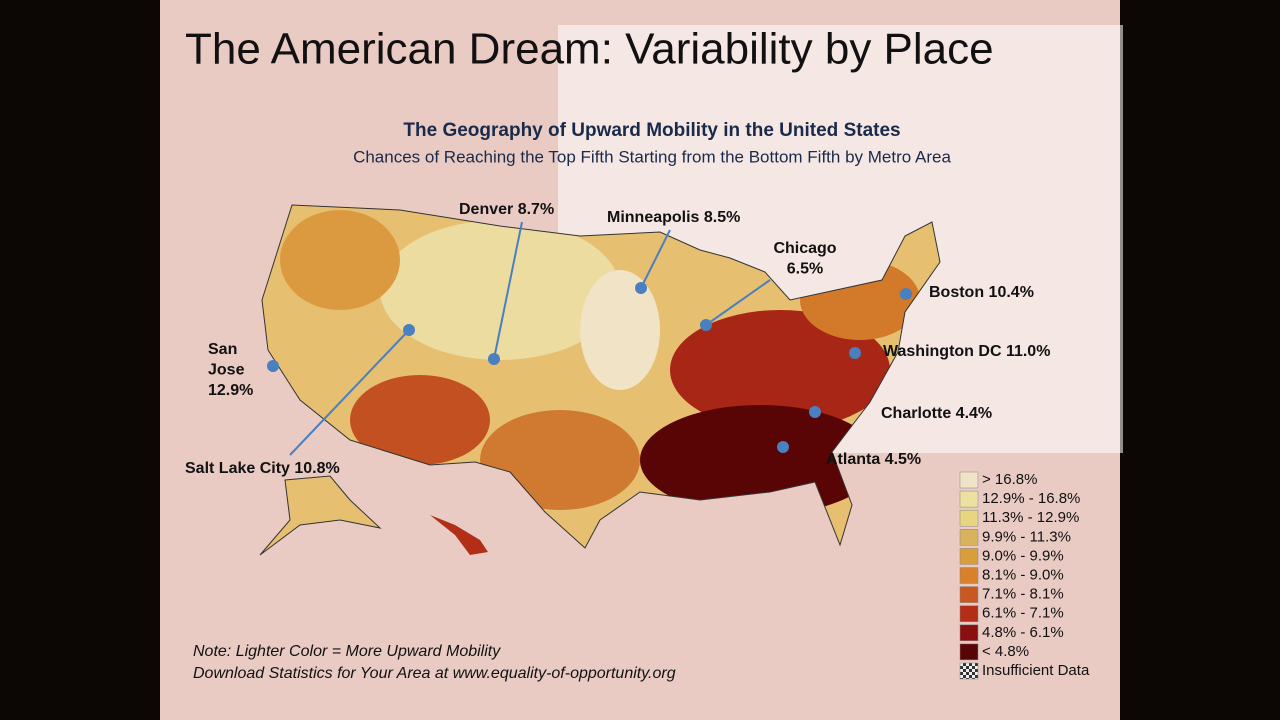 The width and height of the screenshot is (1280, 720). Describe the element at coordinates (1009, 479) in the screenshot. I see `legend-label: > 16.8%` at that location.